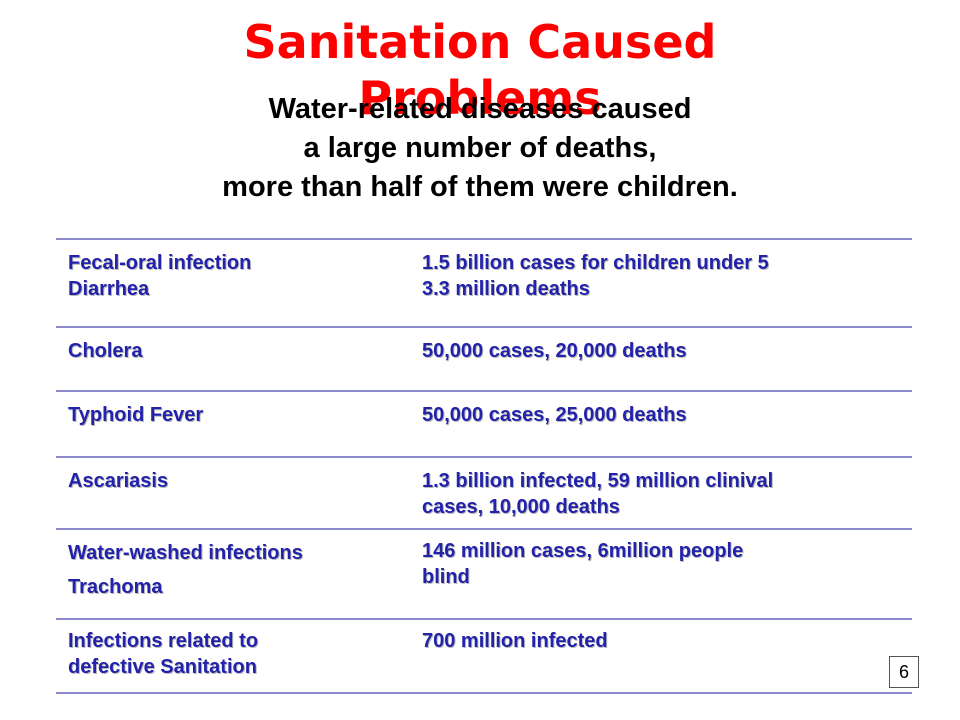  What do you see at coordinates (506, 289) in the screenshot?
I see `impact-text: 3.3 million deaths` at bounding box center [506, 289].